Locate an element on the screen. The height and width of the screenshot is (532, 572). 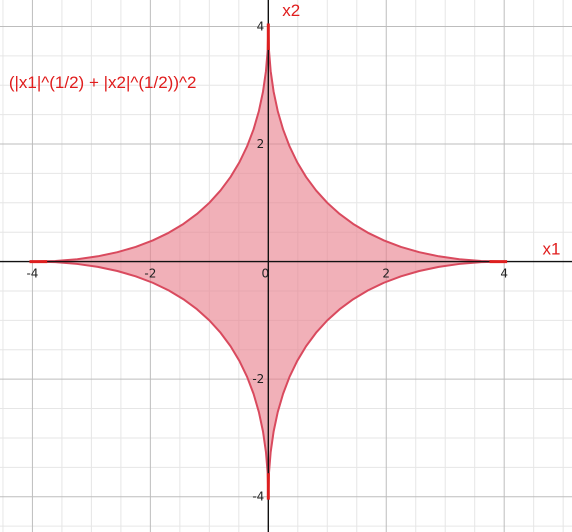
formula-annotation: (|x1|^(1/2) + |x2|^(1/2))^2 is located at coordinates (103, 82).